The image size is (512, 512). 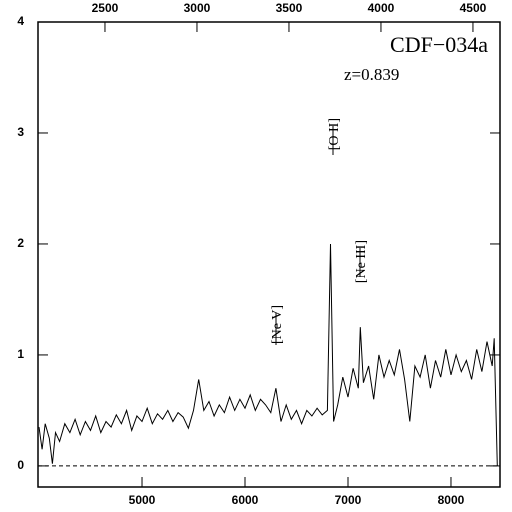 I want to click on x2-tick-label: 3000, so click(x=197, y=8).